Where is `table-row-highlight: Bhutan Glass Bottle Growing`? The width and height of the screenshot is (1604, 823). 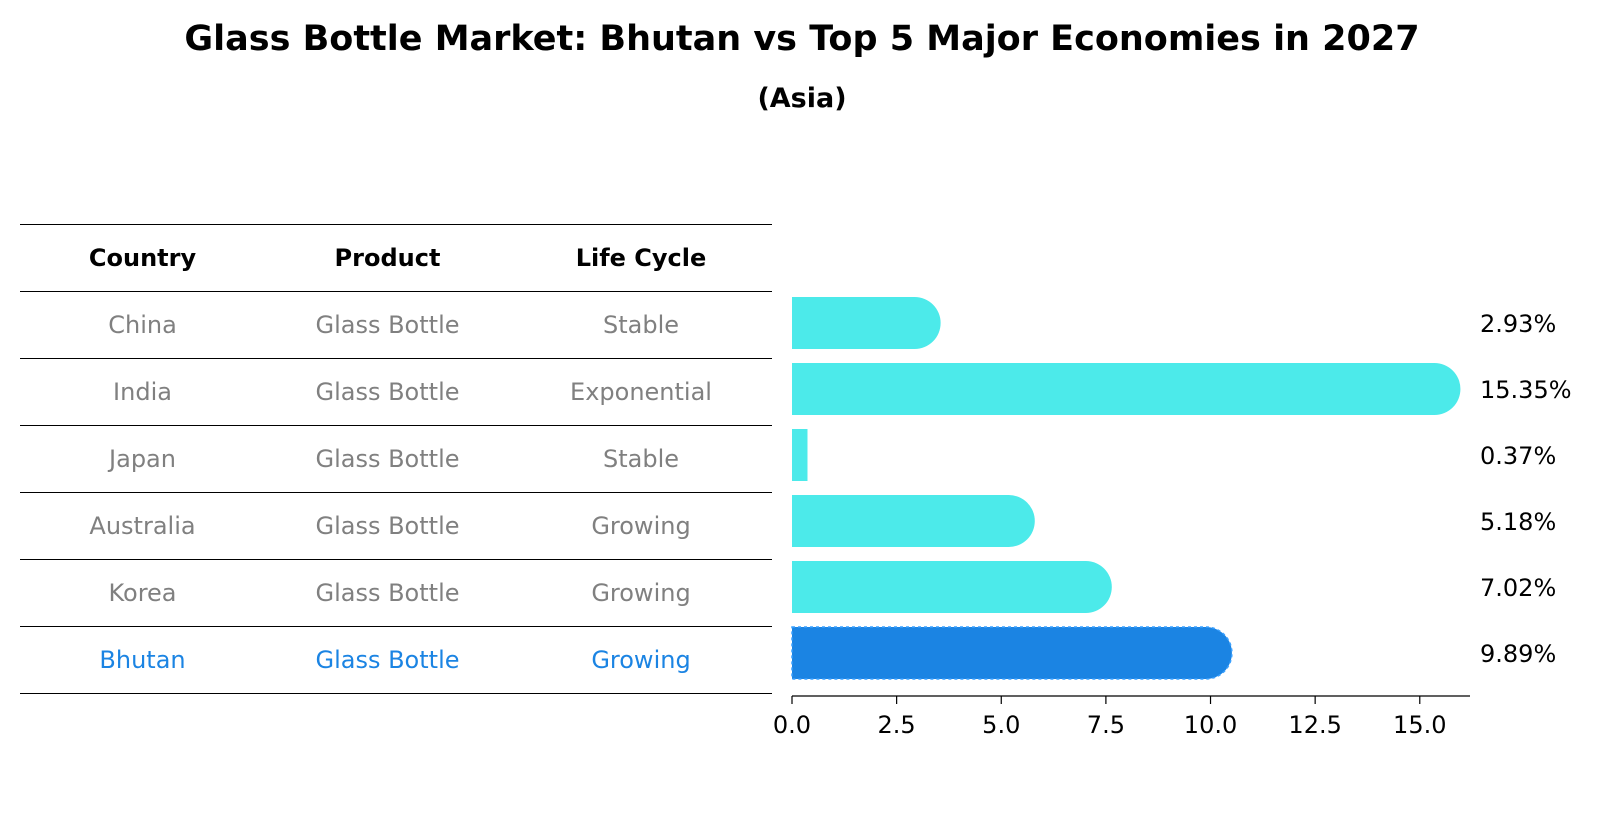
table-row-highlight: Bhutan Glass Bottle Growing is located at coordinates (396, 660).